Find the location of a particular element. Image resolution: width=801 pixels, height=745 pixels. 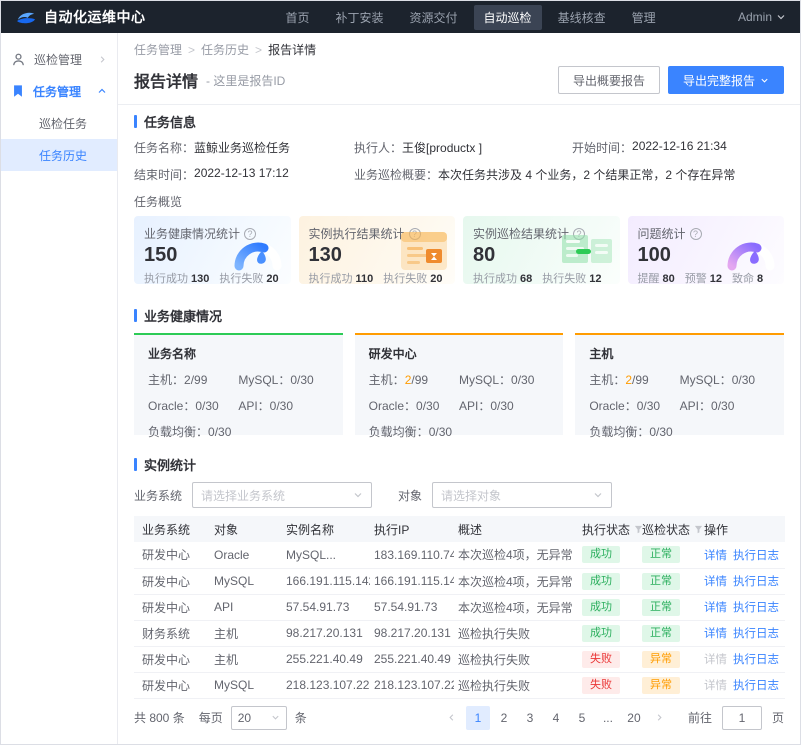

page-number: 2 is located at coordinates (504, 717).